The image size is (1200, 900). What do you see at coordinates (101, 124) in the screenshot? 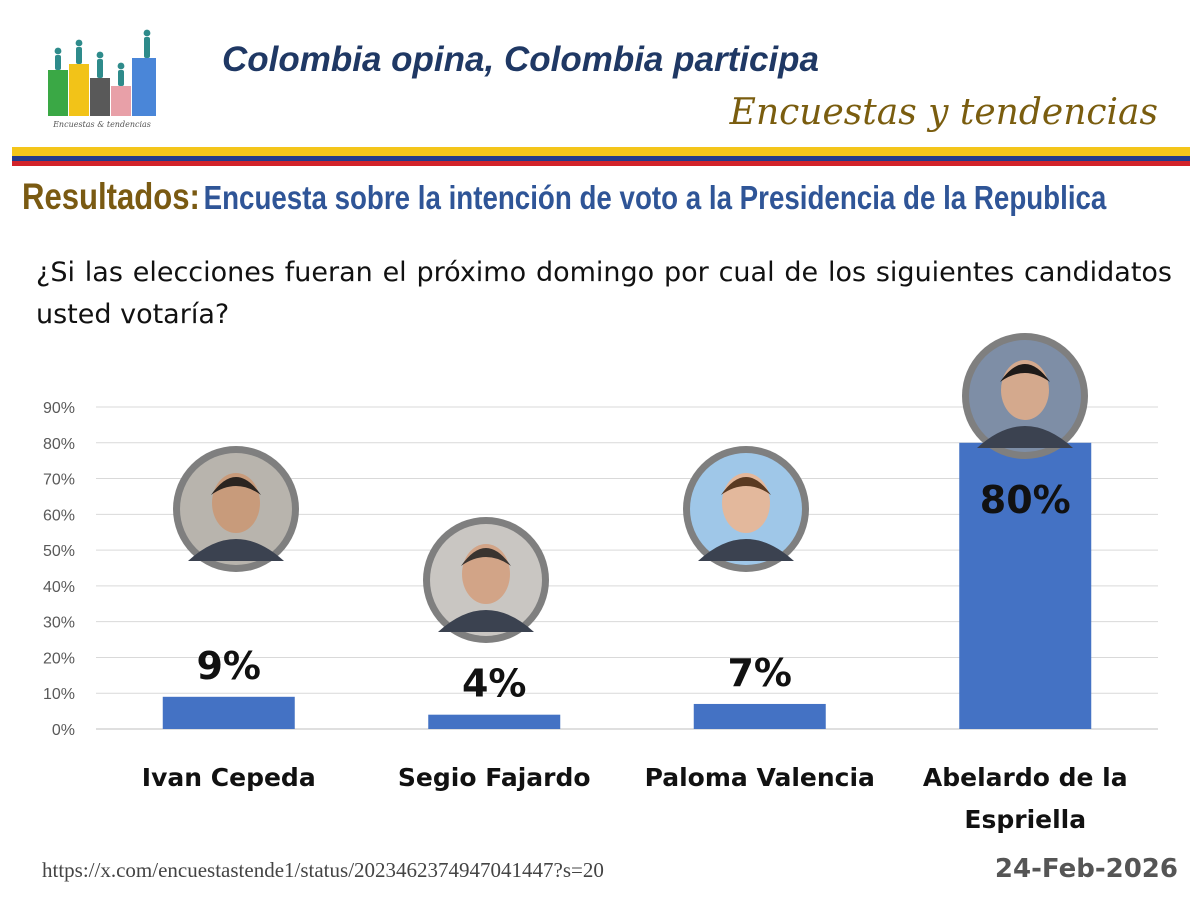
I see `logo-caption: Encuestas & tendencias` at bounding box center [101, 124].